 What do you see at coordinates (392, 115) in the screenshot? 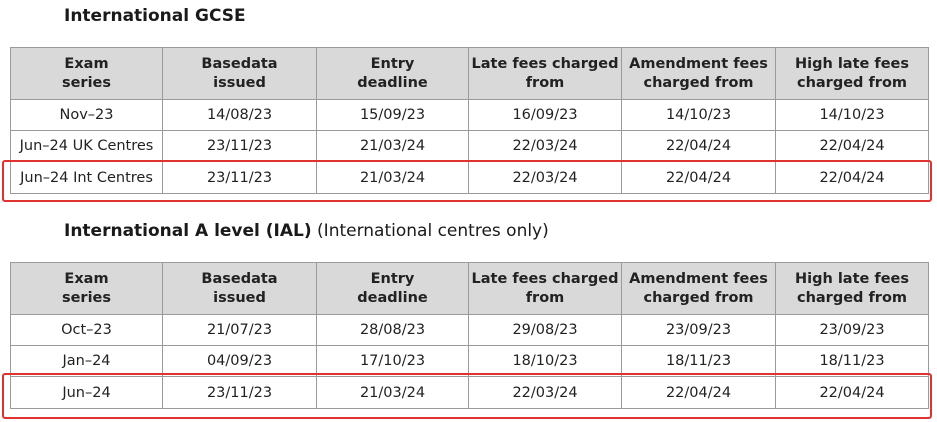
I see `cell-entry-deadline: 15/09/23` at bounding box center [392, 115].